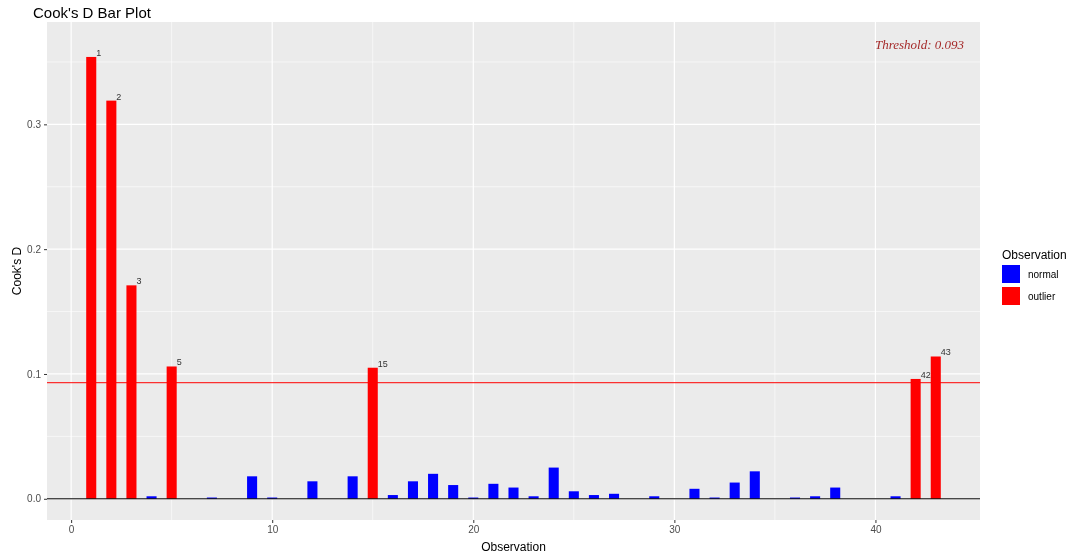  What do you see at coordinates (513, 546) in the screenshot?
I see `x-axis-title: Observation` at bounding box center [513, 546].